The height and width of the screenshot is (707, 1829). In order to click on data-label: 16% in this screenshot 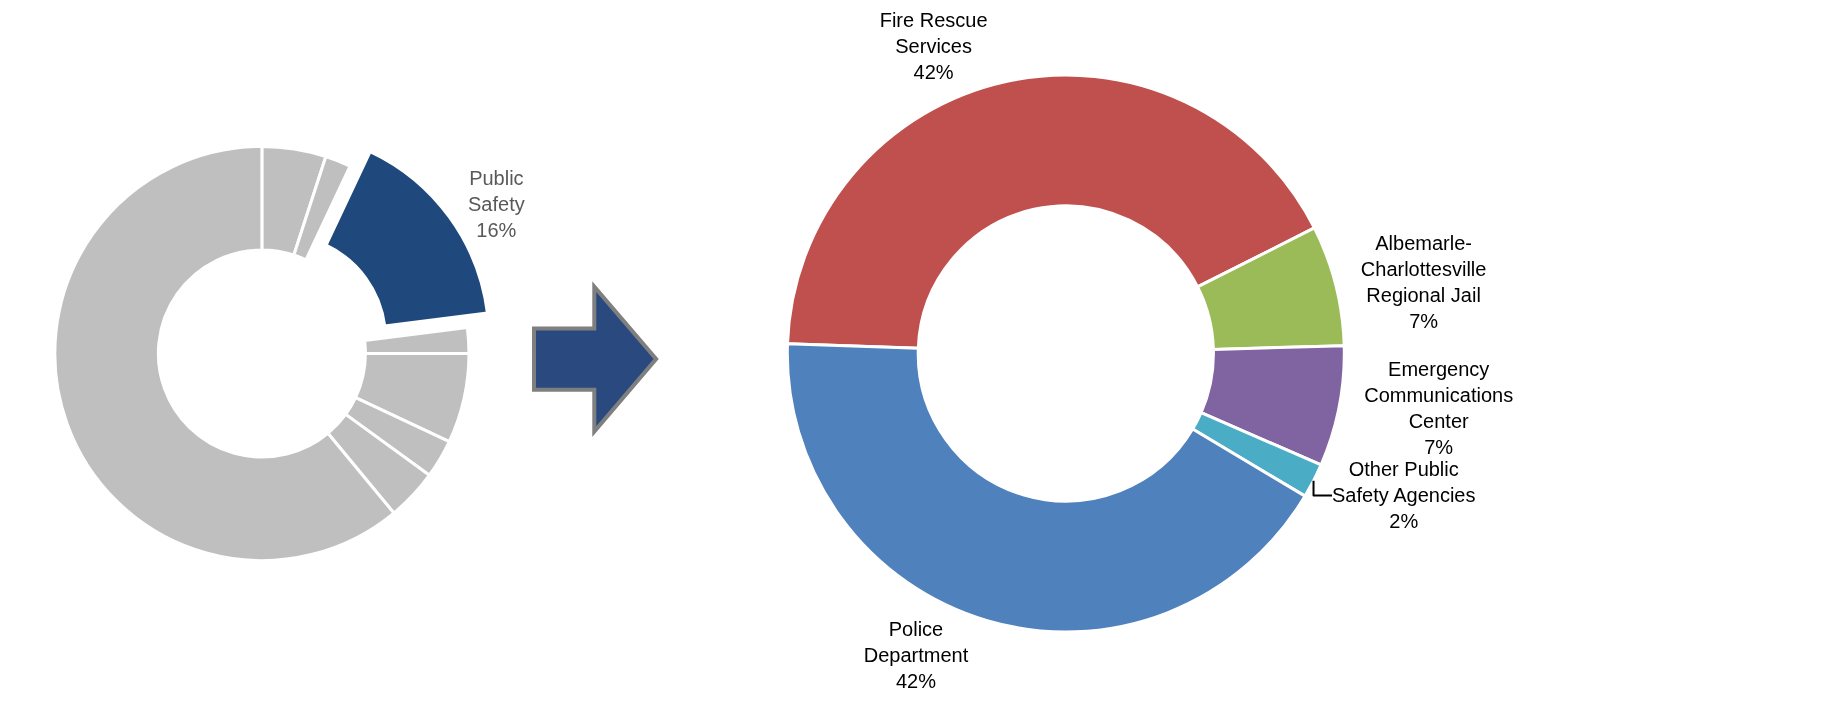, I will do `click(496, 230)`.